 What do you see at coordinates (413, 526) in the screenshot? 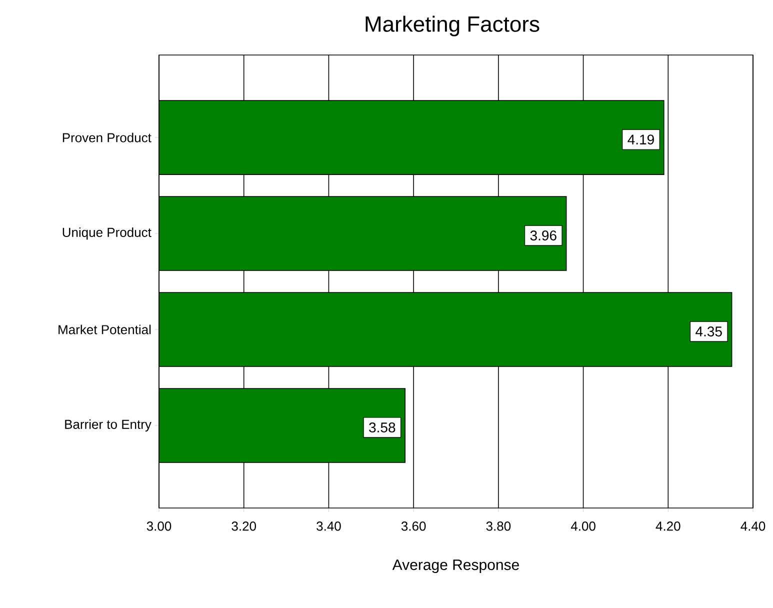
I see `x-tick-label: 3.60` at bounding box center [413, 526].